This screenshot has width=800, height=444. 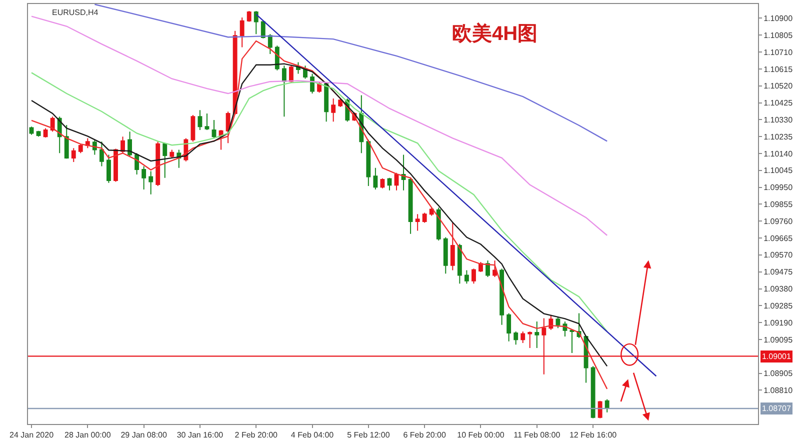 What do you see at coordinates (88, 435) in the screenshot?
I see `x-tick-label: 28 Jan 00:00` at bounding box center [88, 435].